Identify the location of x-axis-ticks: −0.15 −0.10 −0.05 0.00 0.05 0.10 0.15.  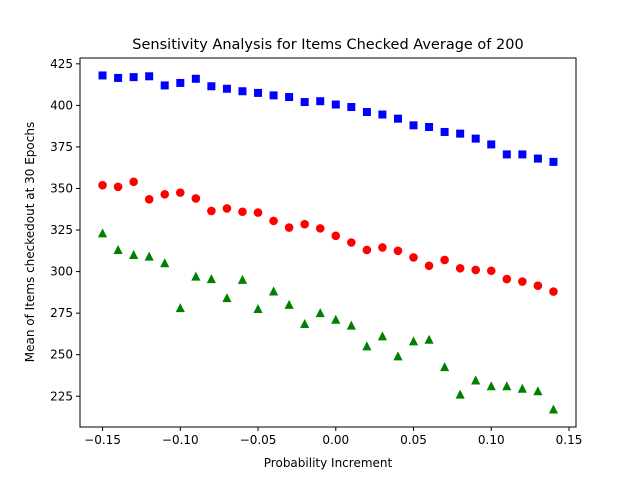
(333, 437).